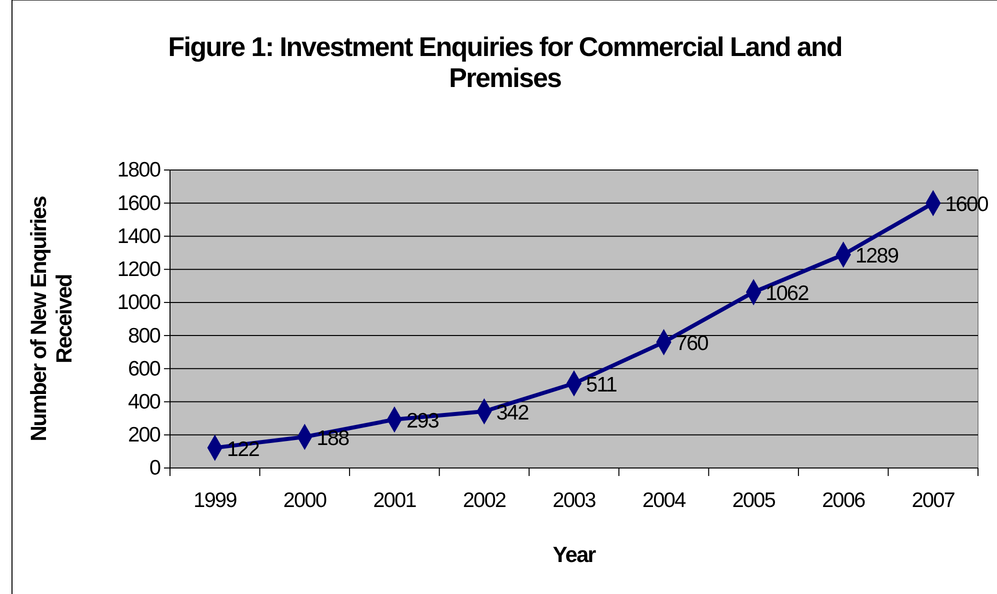  I want to click on chart-title: Figure 1: Investment Enquiries for Commercial Land and Premises, so click(505, 63).